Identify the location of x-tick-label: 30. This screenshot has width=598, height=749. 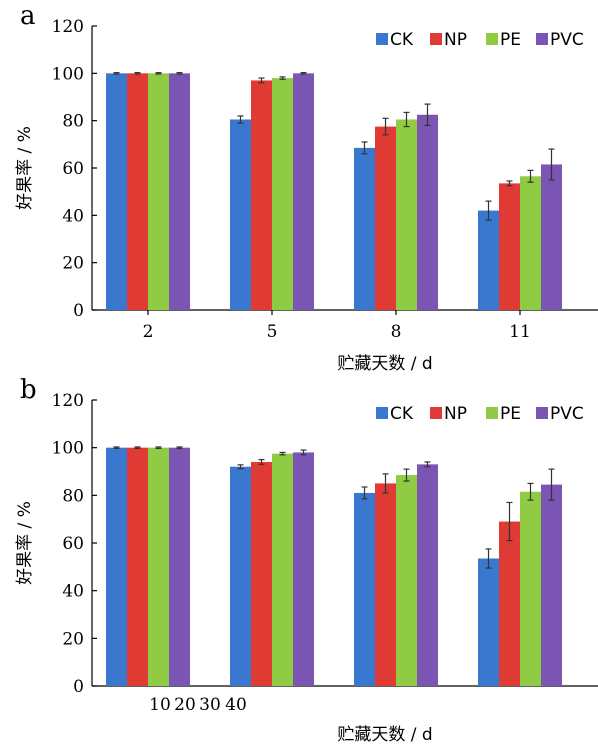
(210, 705).